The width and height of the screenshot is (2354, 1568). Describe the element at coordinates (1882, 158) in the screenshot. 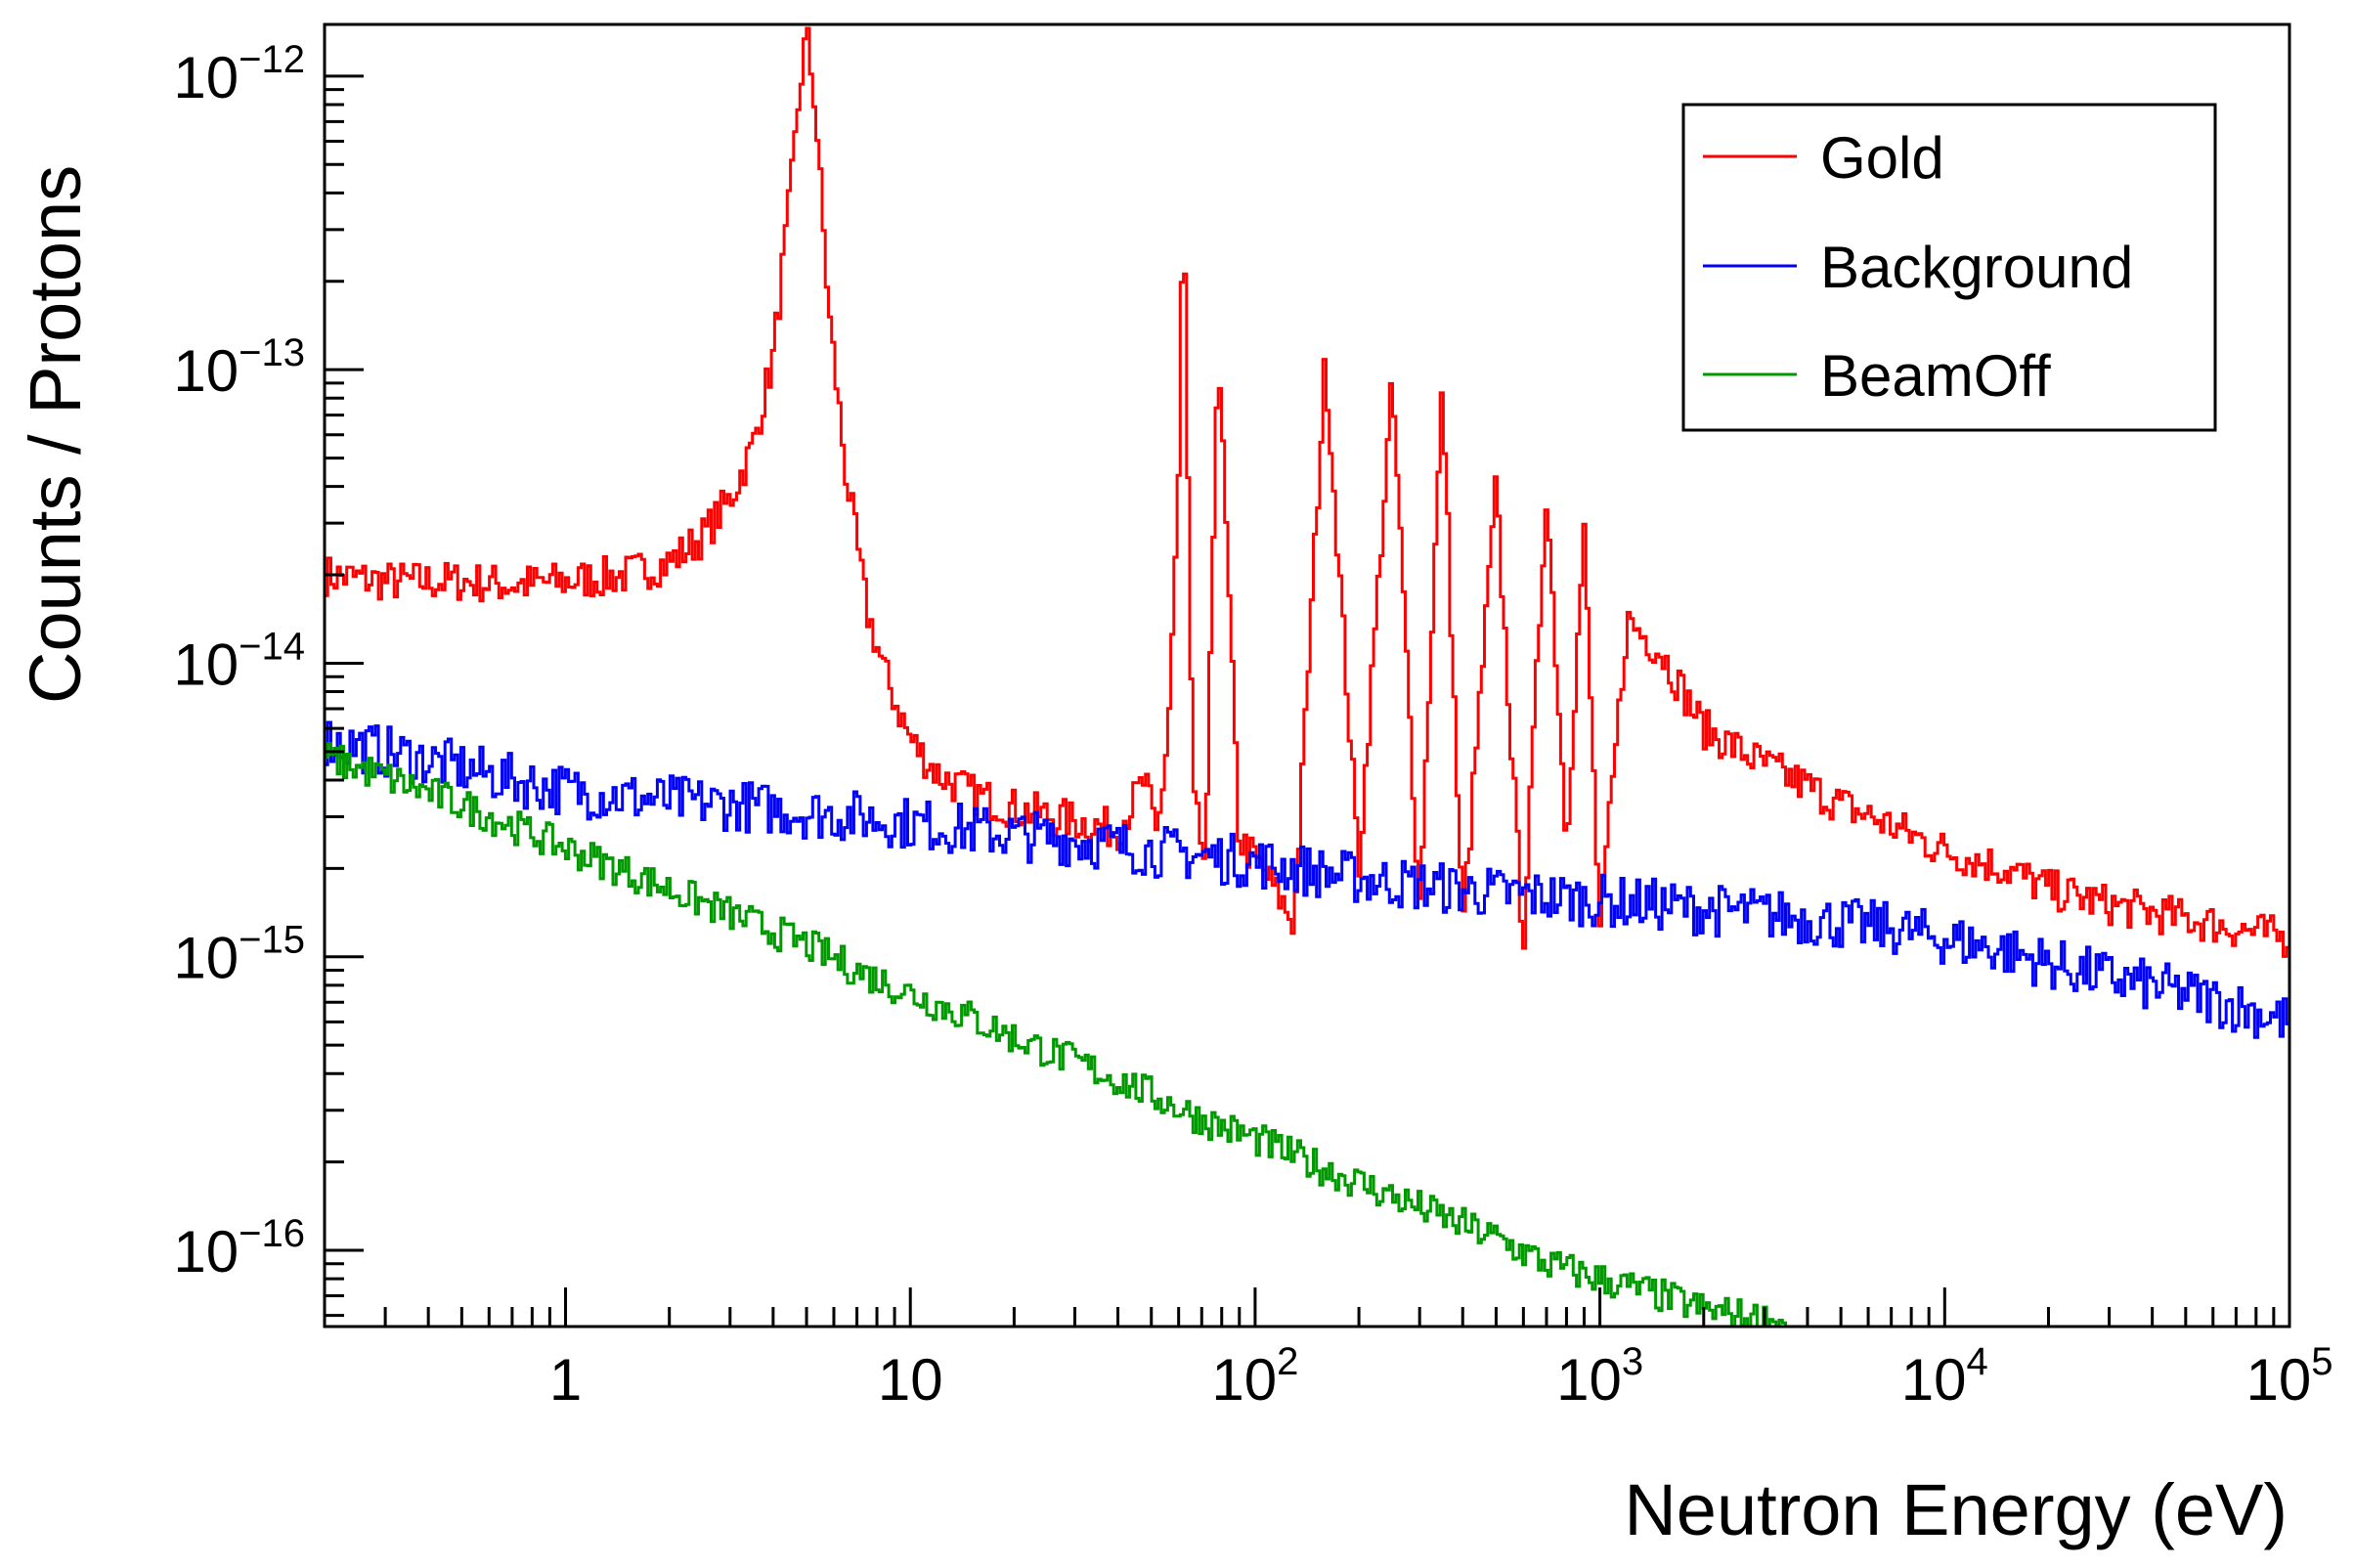

I see `legend-label-gold: Gold` at that location.